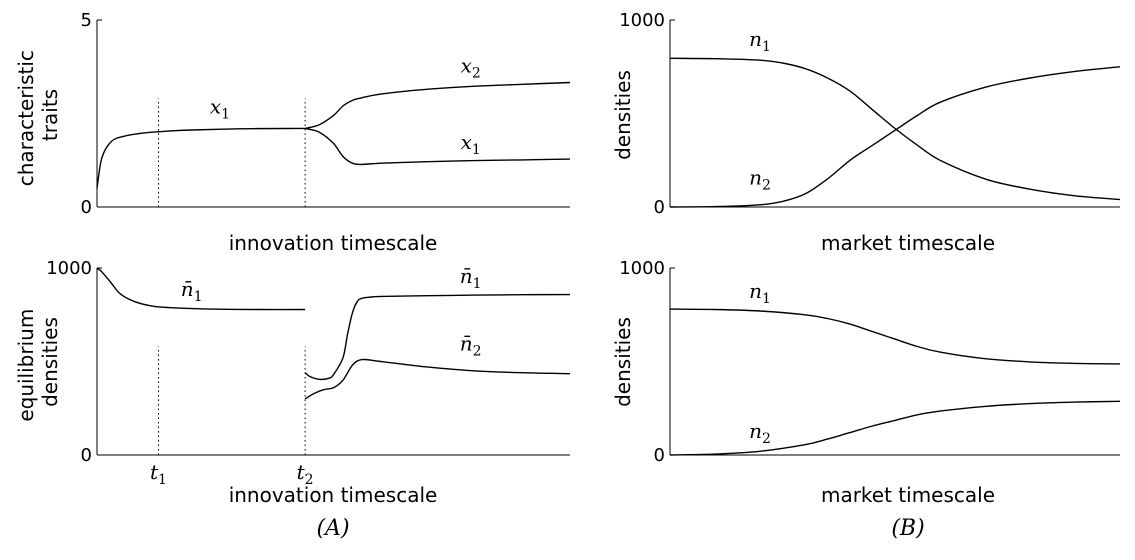 Image resolution: width=1135 pixels, height=560 pixels. What do you see at coordinates (623, 115) in the screenshot?
I see `y-axis-label-market-top: densities` at bounding box center [623, 115].